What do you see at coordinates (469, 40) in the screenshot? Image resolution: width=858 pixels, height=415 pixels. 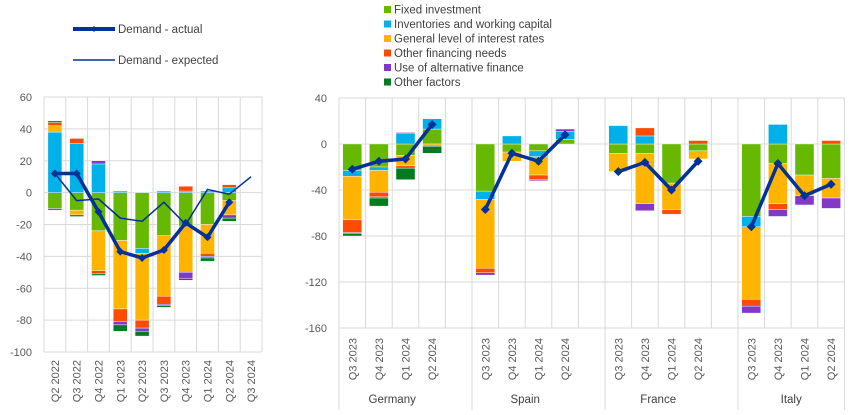 I see `legend-label-interest: General level of interest rates` at bounding box center [469, 40].